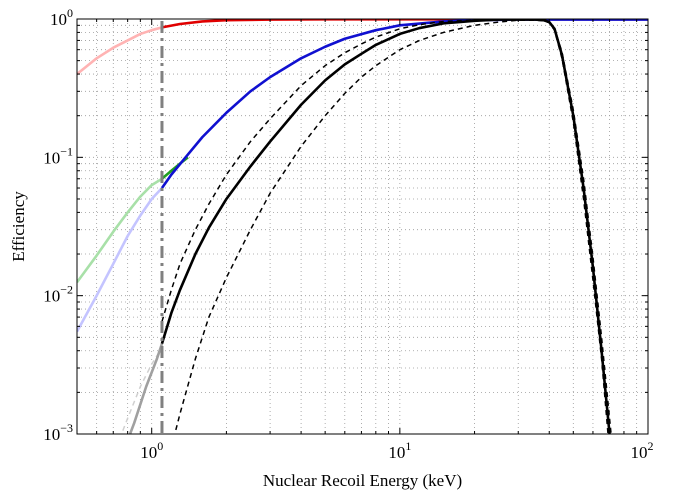 This screenshot has width=676, height=491. Describe the element at coordinates (151, 450) in the screenshot. I see `x-tick-label: 10⁰` at that location.